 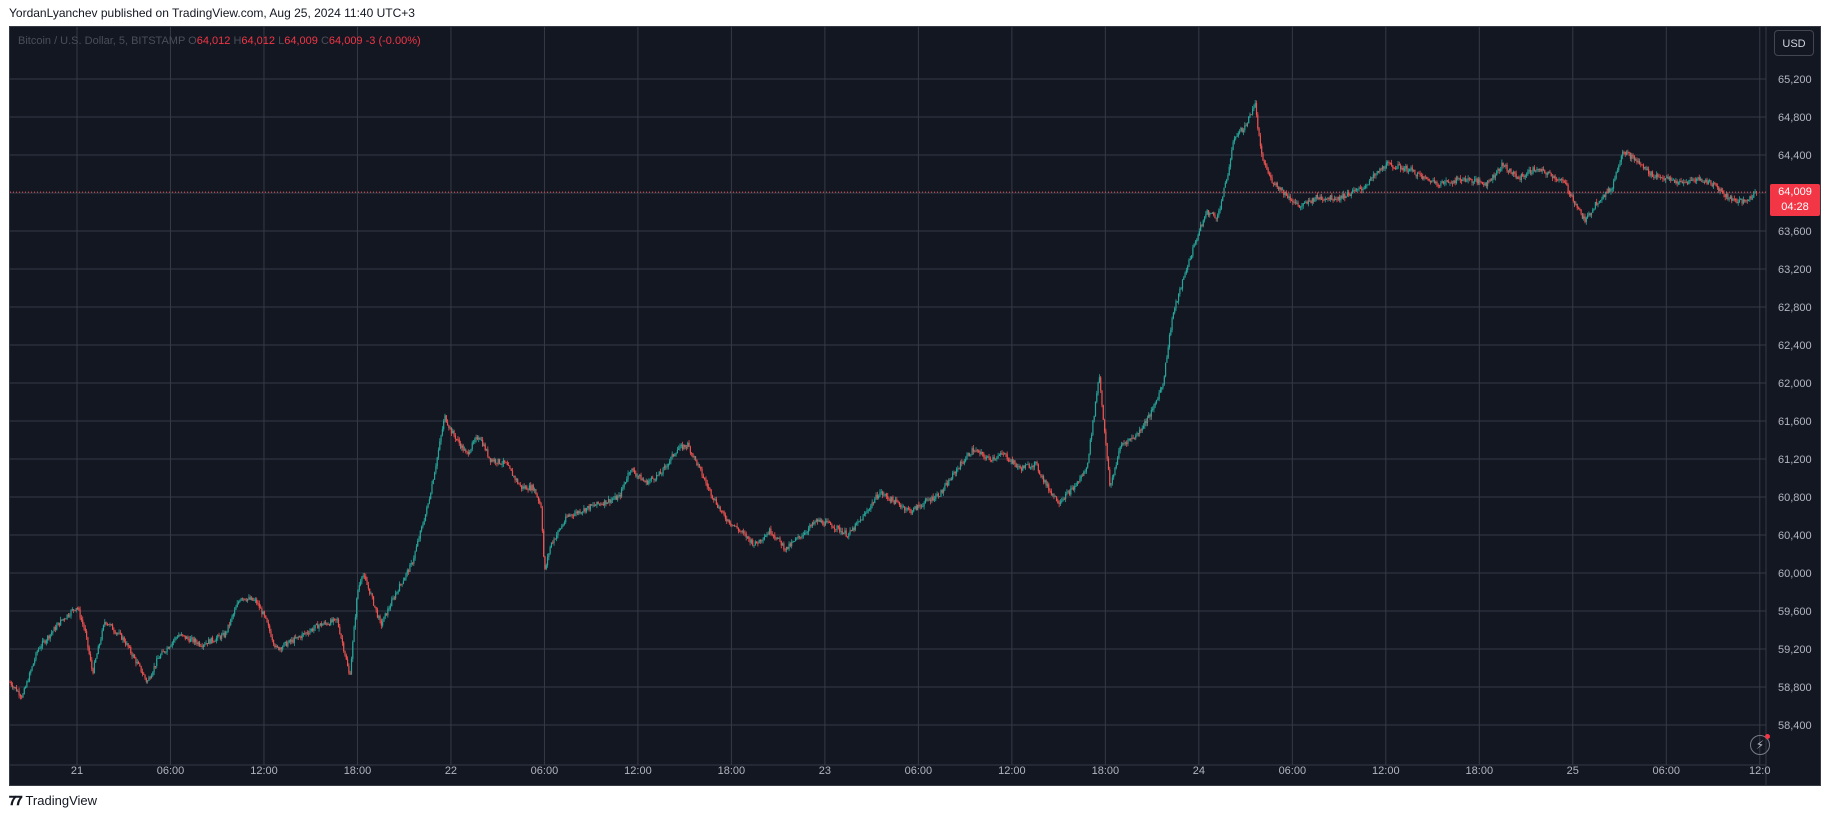 I want to click on tradingview-brand: 𝟕𝟕 TradingView, so click(x=53, y=801).